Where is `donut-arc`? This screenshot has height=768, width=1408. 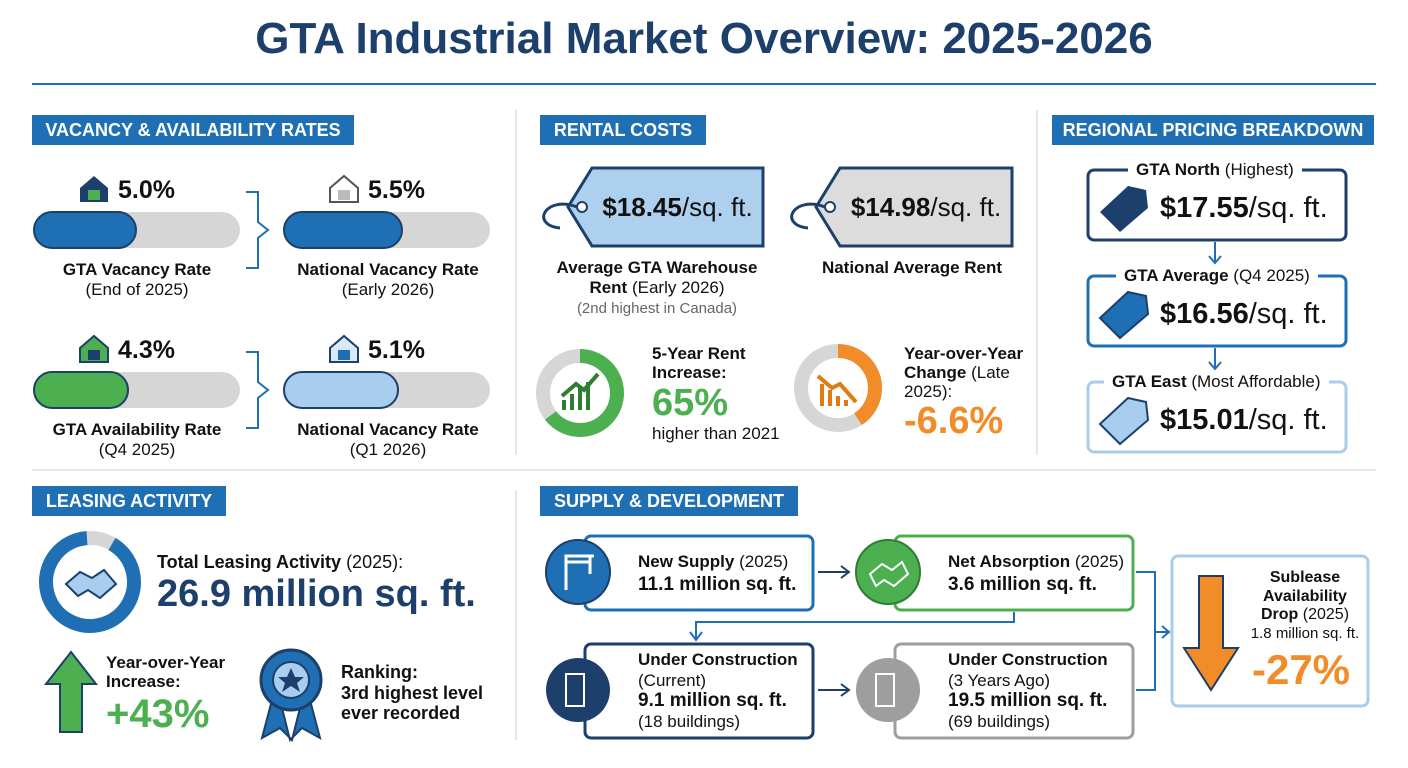
donut-arc is located at coordinates (580, 393).